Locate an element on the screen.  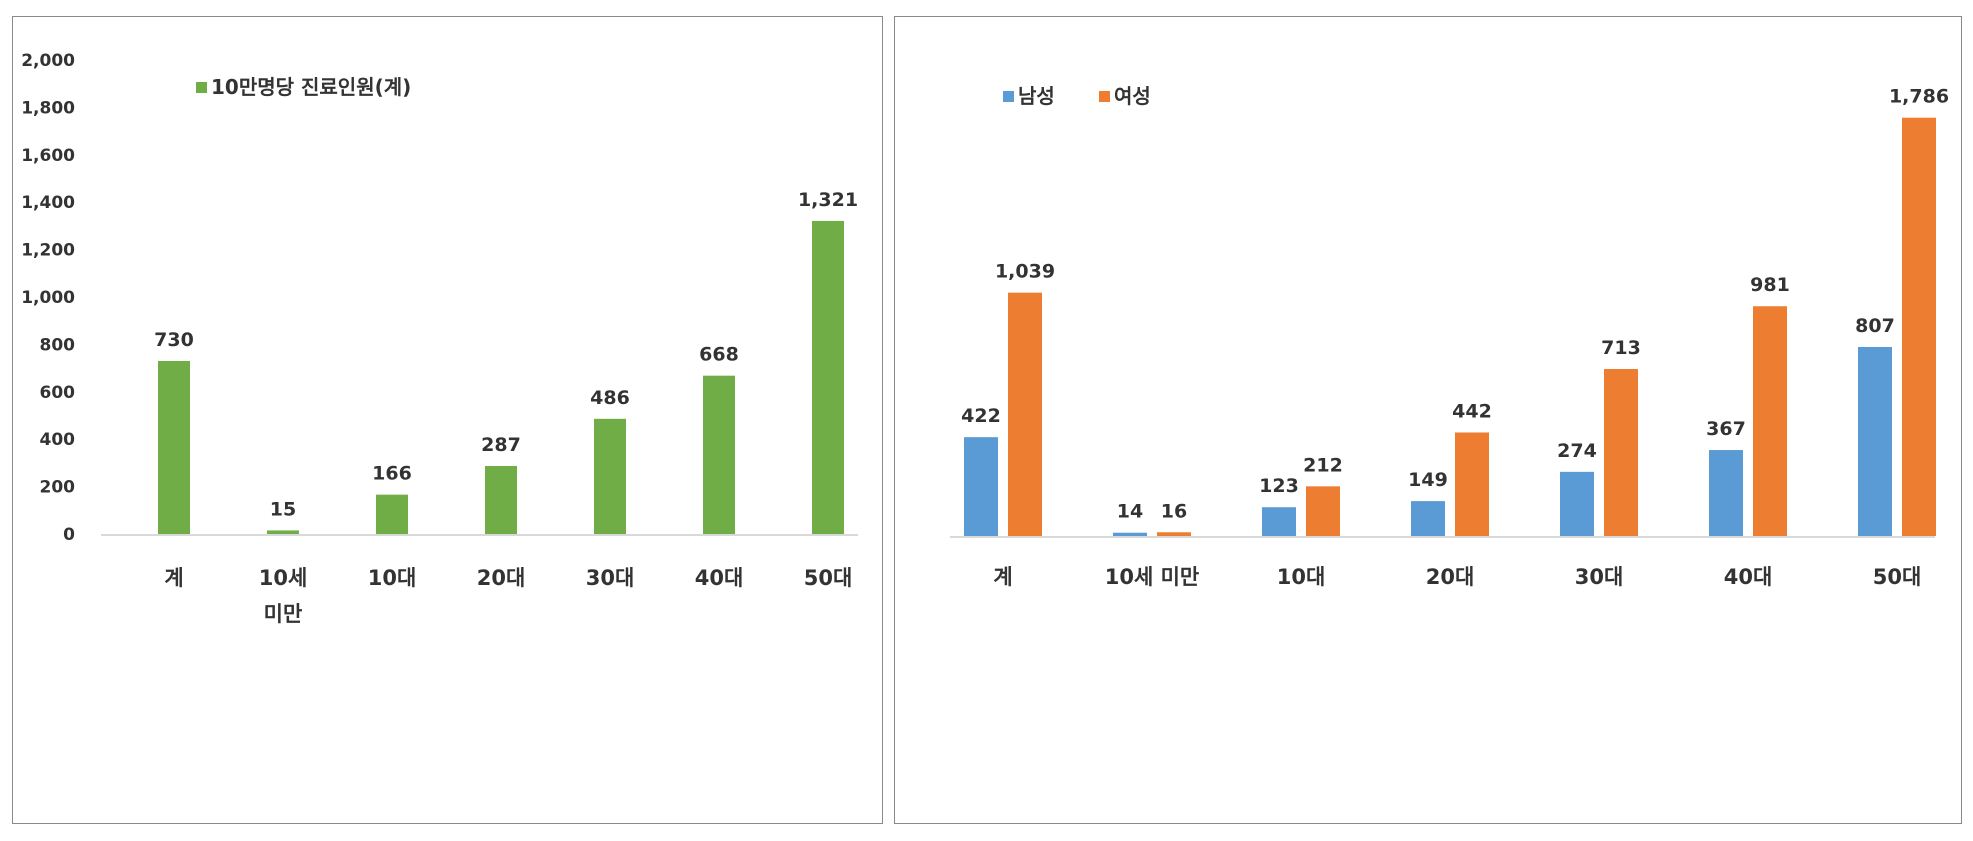
data-label: 15 is located at coordinates (283, 509).